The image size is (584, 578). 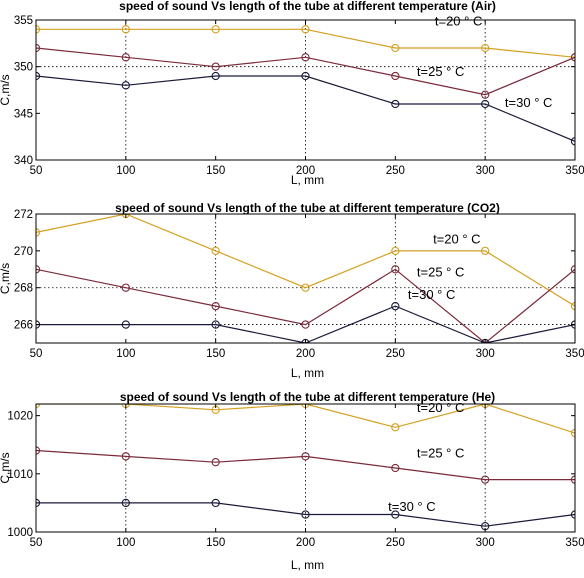 What do you see at coordinates (23, 326) in the screenshot?
I see `y-tick-label: 266` at bounding box center [23, 326].